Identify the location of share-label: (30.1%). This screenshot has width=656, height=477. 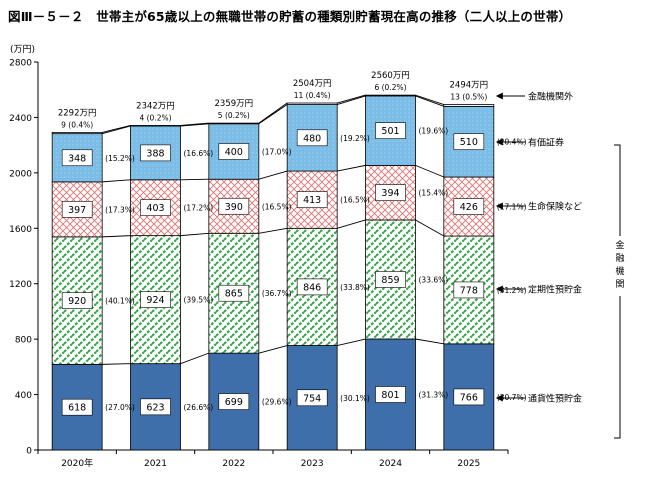
(355, 398).